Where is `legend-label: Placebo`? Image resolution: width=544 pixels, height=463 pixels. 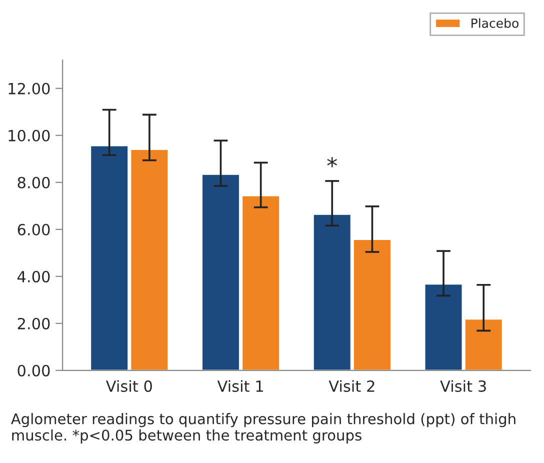 legend-label: Placebo is located at coordinates (495, 23).